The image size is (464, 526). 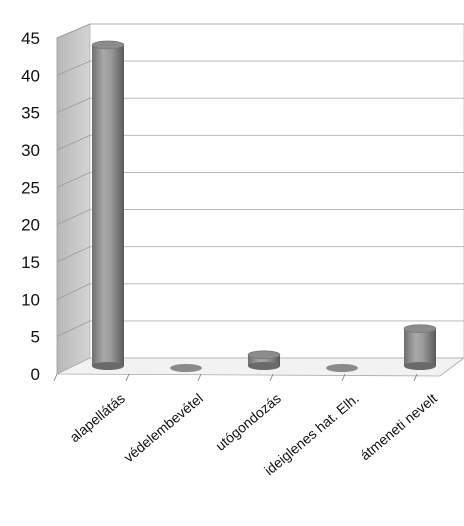 What do you see at coordinates (30, 225) in the screenshot?
I see `y-tick-label: 20` at bounding box center [30, 225].